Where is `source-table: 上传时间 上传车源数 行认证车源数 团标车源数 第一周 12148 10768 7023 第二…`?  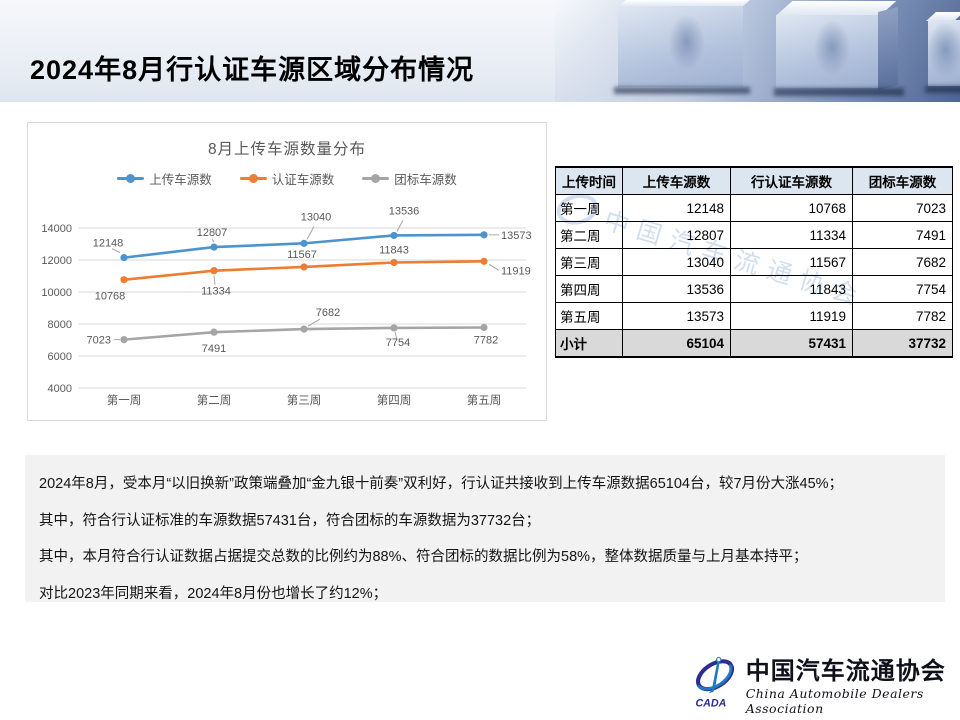
source-table: 上传时间 上传车源数 行认证车源数 团标车源数 第一周 12148 10768 7023 第二… is located at coordinates (754, 262).